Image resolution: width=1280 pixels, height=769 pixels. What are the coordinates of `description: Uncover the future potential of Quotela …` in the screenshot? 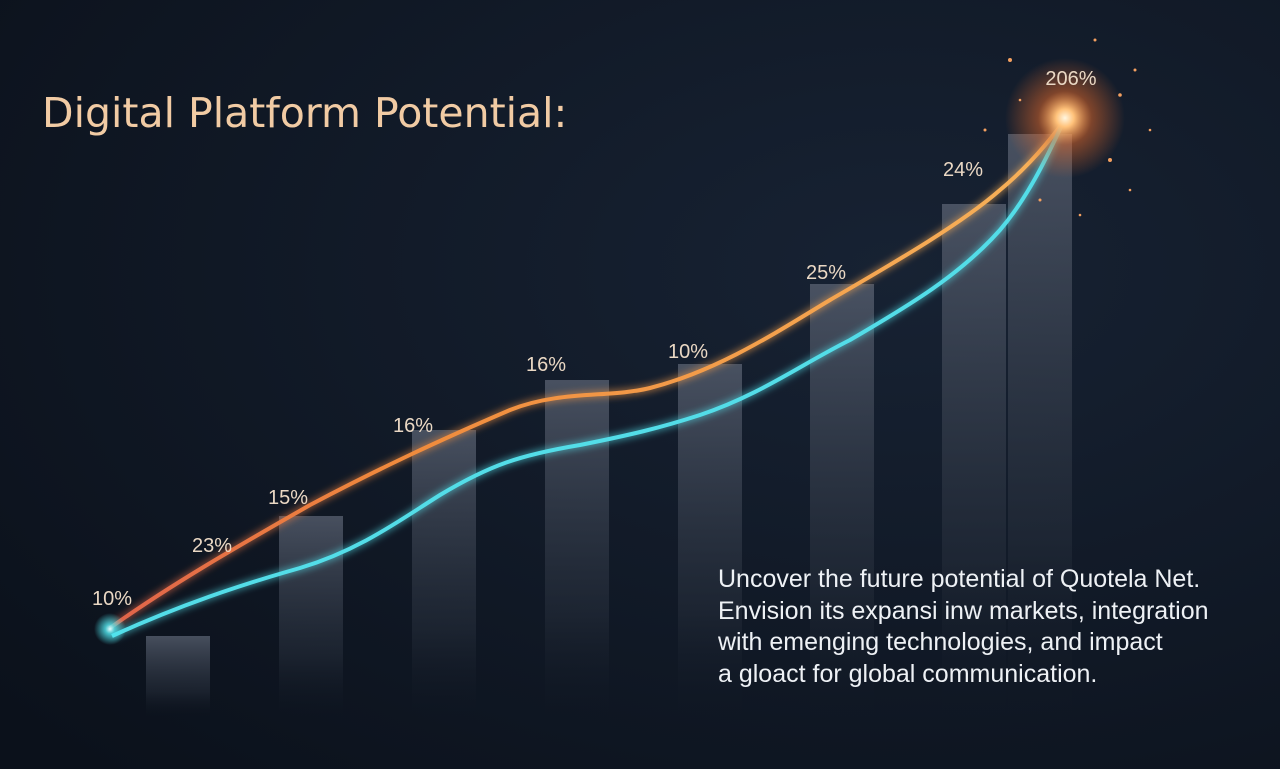 It's located at (963, 626).